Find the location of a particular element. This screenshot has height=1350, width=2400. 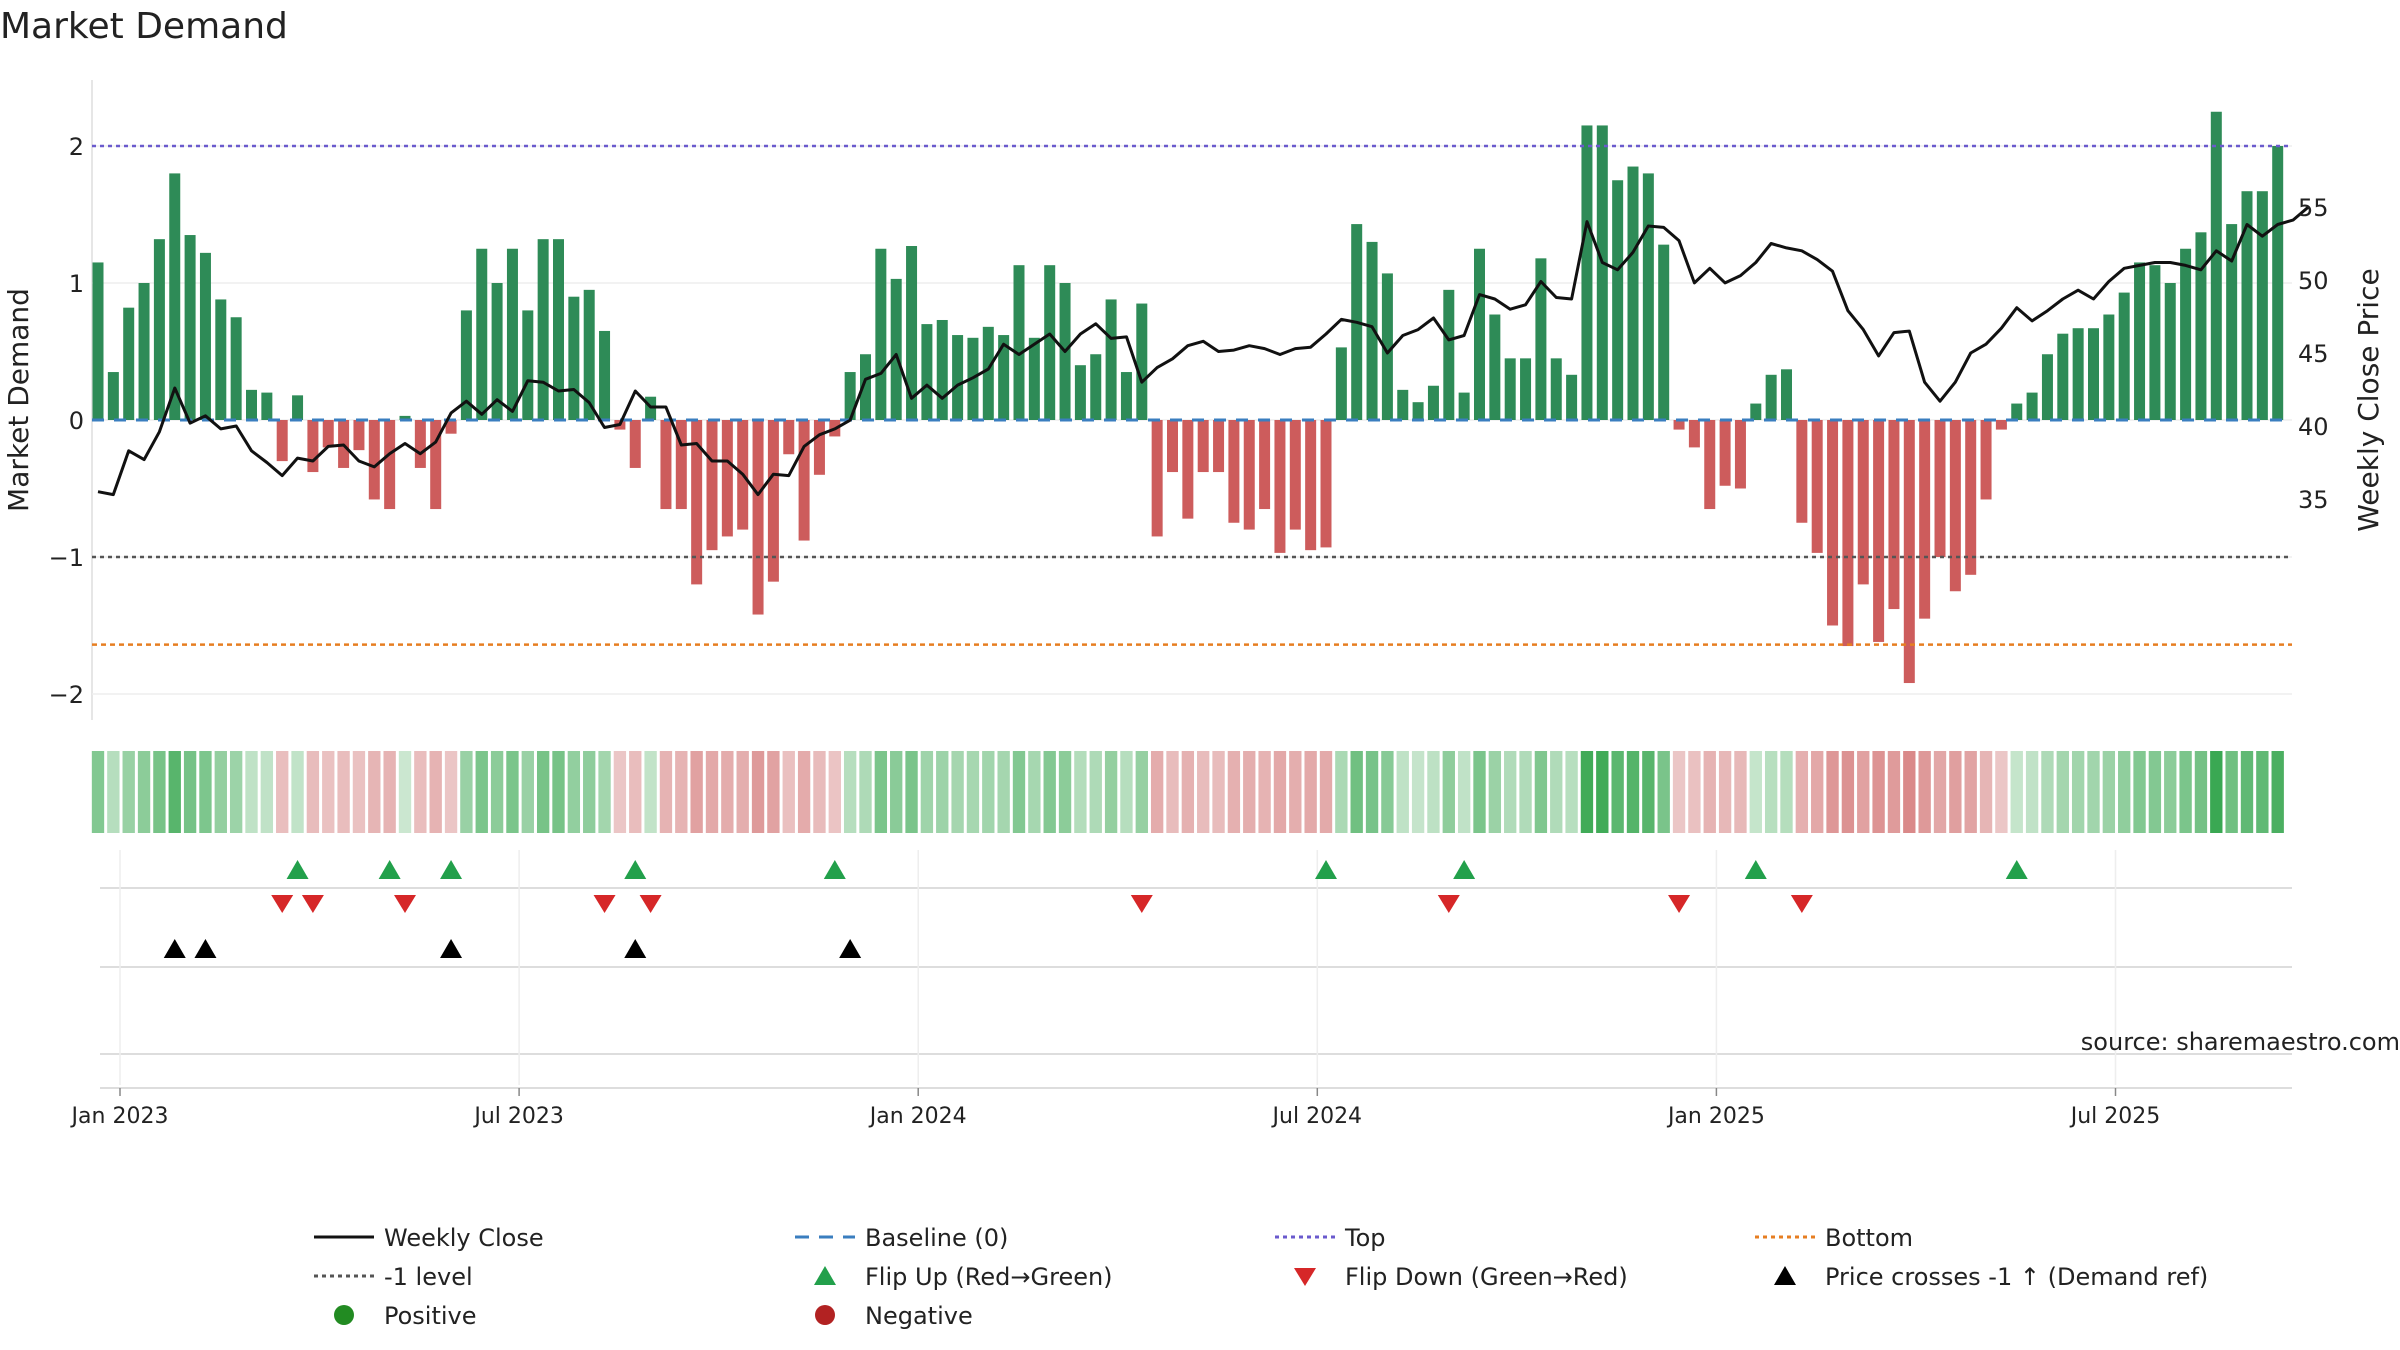

legend-item-0: Weekly Close is located at coordinates (429, 1238).